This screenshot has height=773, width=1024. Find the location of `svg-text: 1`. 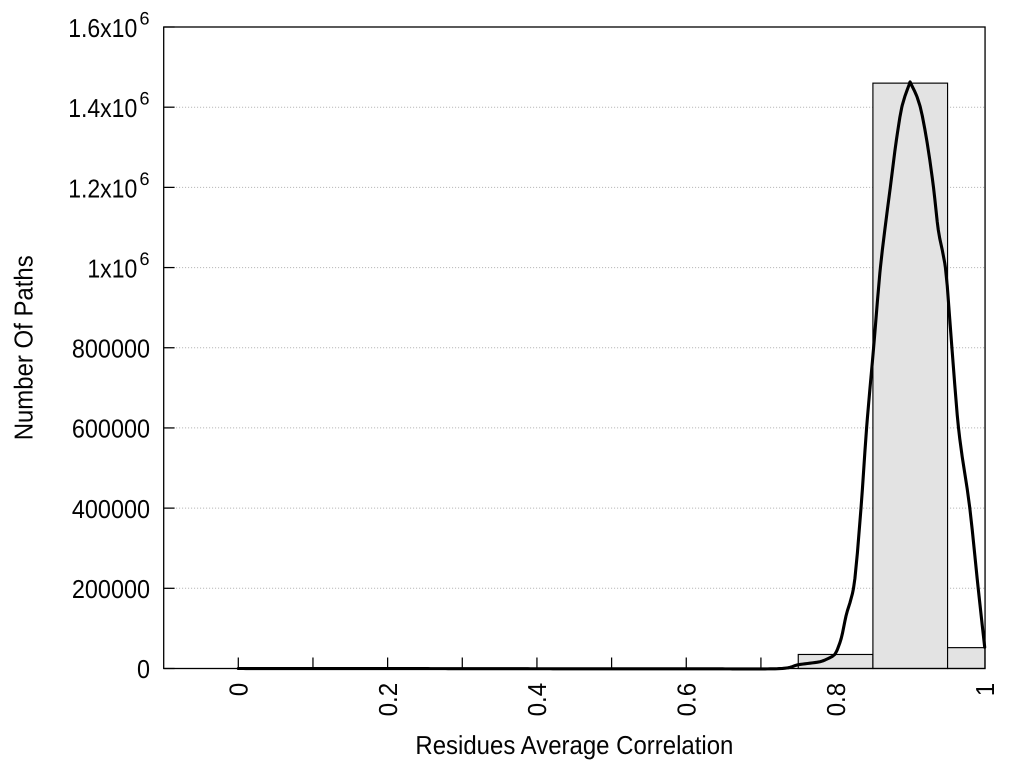

svg-text: 1 is located at coordinates (985, 690).